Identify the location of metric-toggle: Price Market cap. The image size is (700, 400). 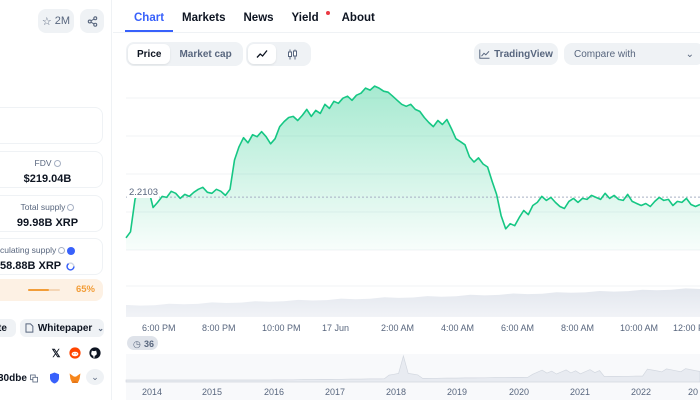
(184, 54).